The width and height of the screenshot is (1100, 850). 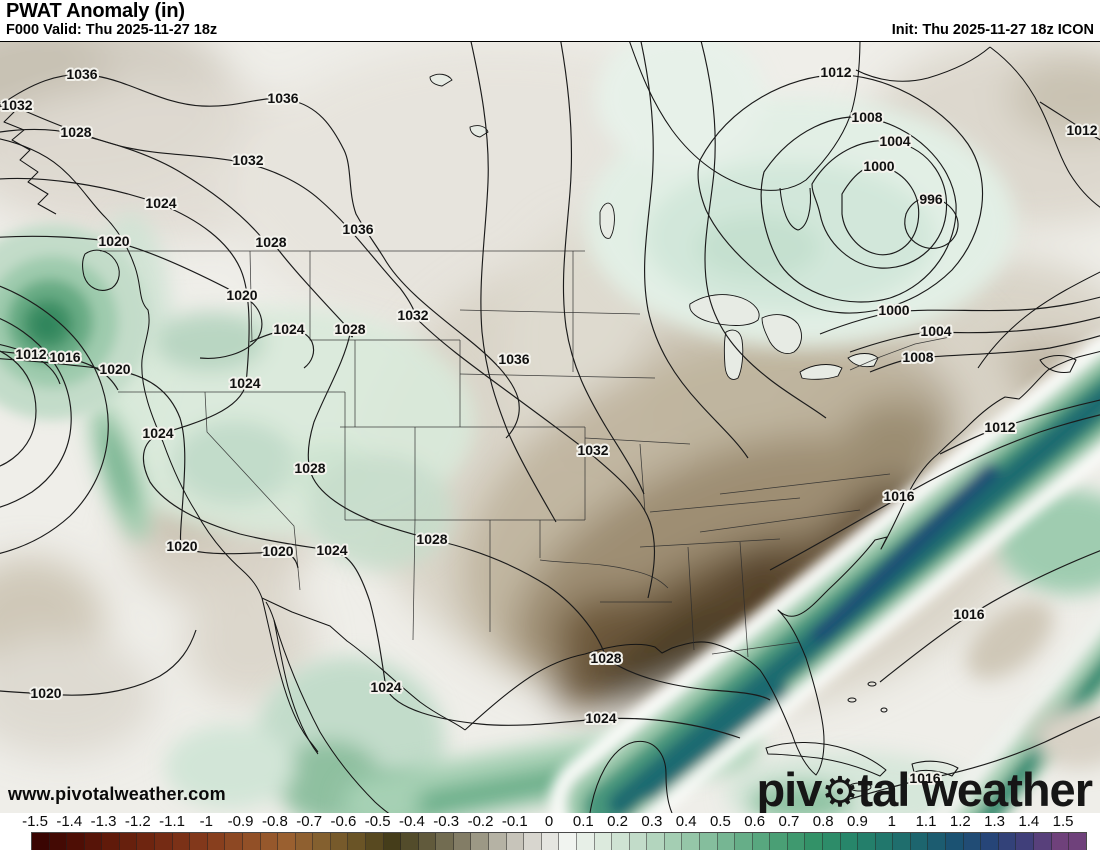 I want to click on colorbar-tick: 0.9, so click(x=857, y=821).